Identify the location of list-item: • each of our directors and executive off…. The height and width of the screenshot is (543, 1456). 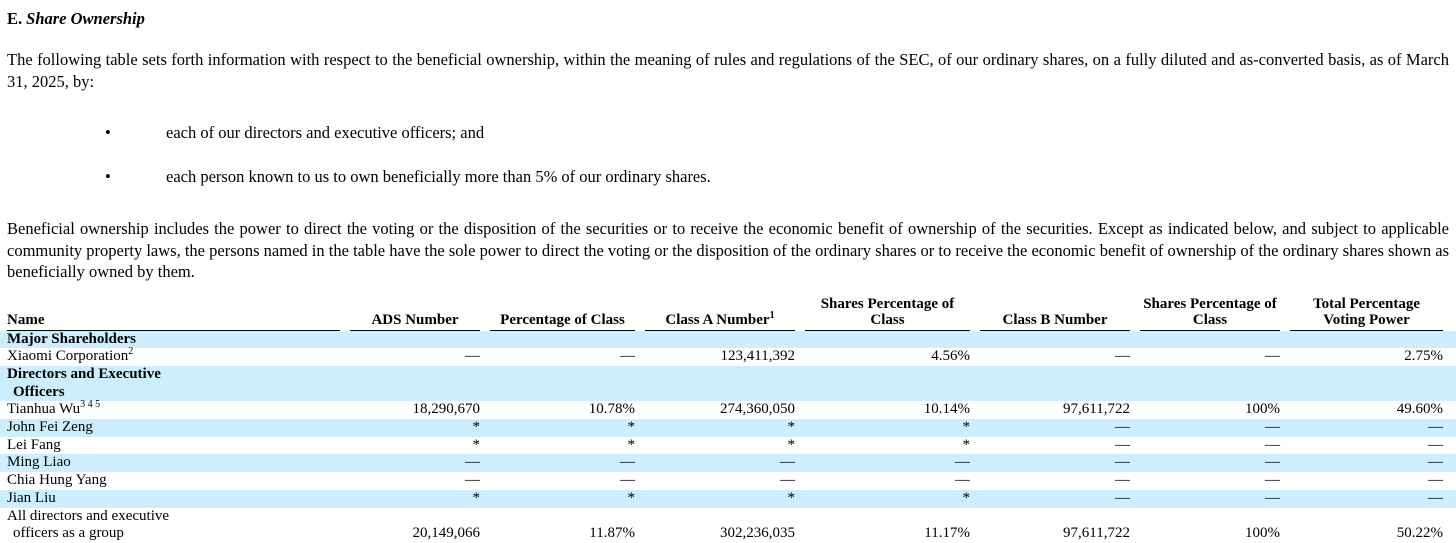
(728, 133).